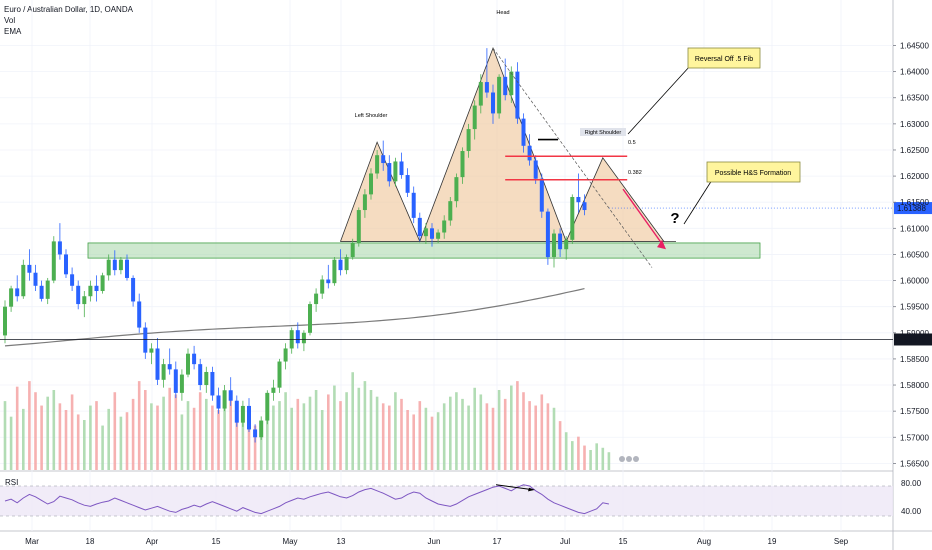  What do you see at coordinates (772, 541) in the screenshot?
I see `time-tick-label: 19` at bounding box center [772, 541].